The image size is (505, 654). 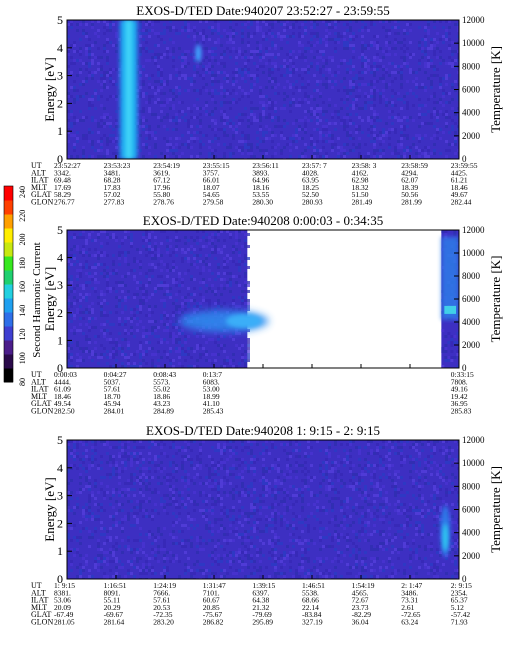 What do you see at coordinates (461, 202) in the screenshot?
I see `table-cell: 282.44` at bounding box center [461, 202].